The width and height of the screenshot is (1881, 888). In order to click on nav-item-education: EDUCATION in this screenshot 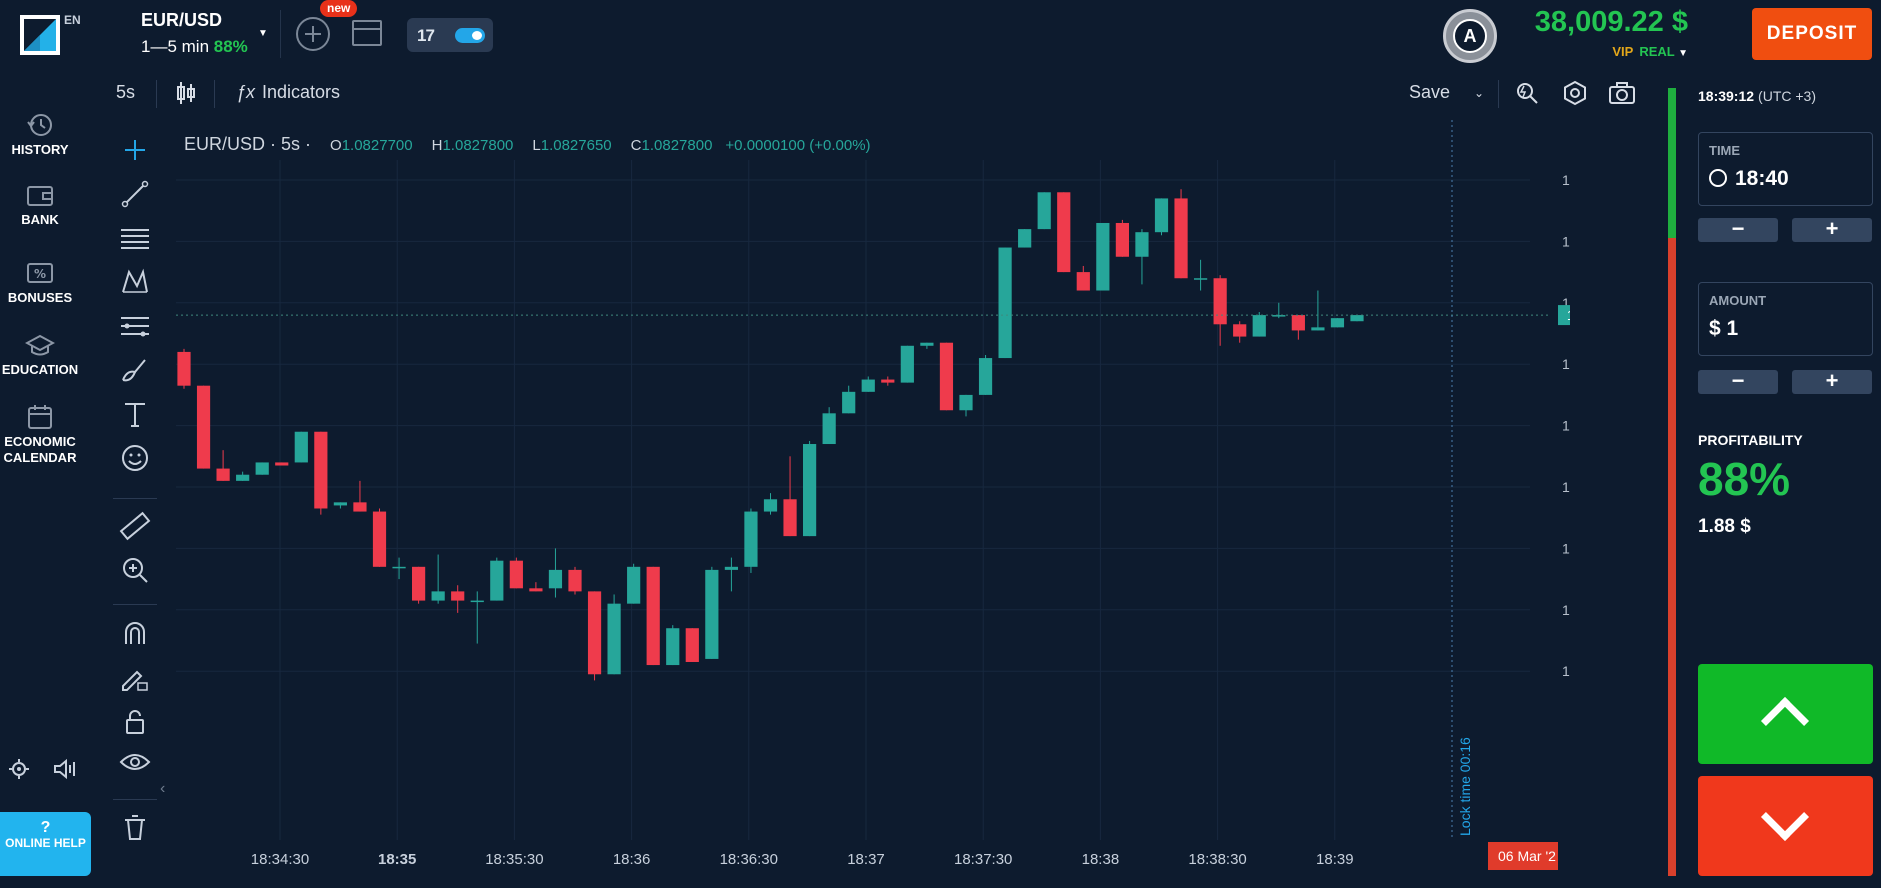, I will do `click(40, 354)`.